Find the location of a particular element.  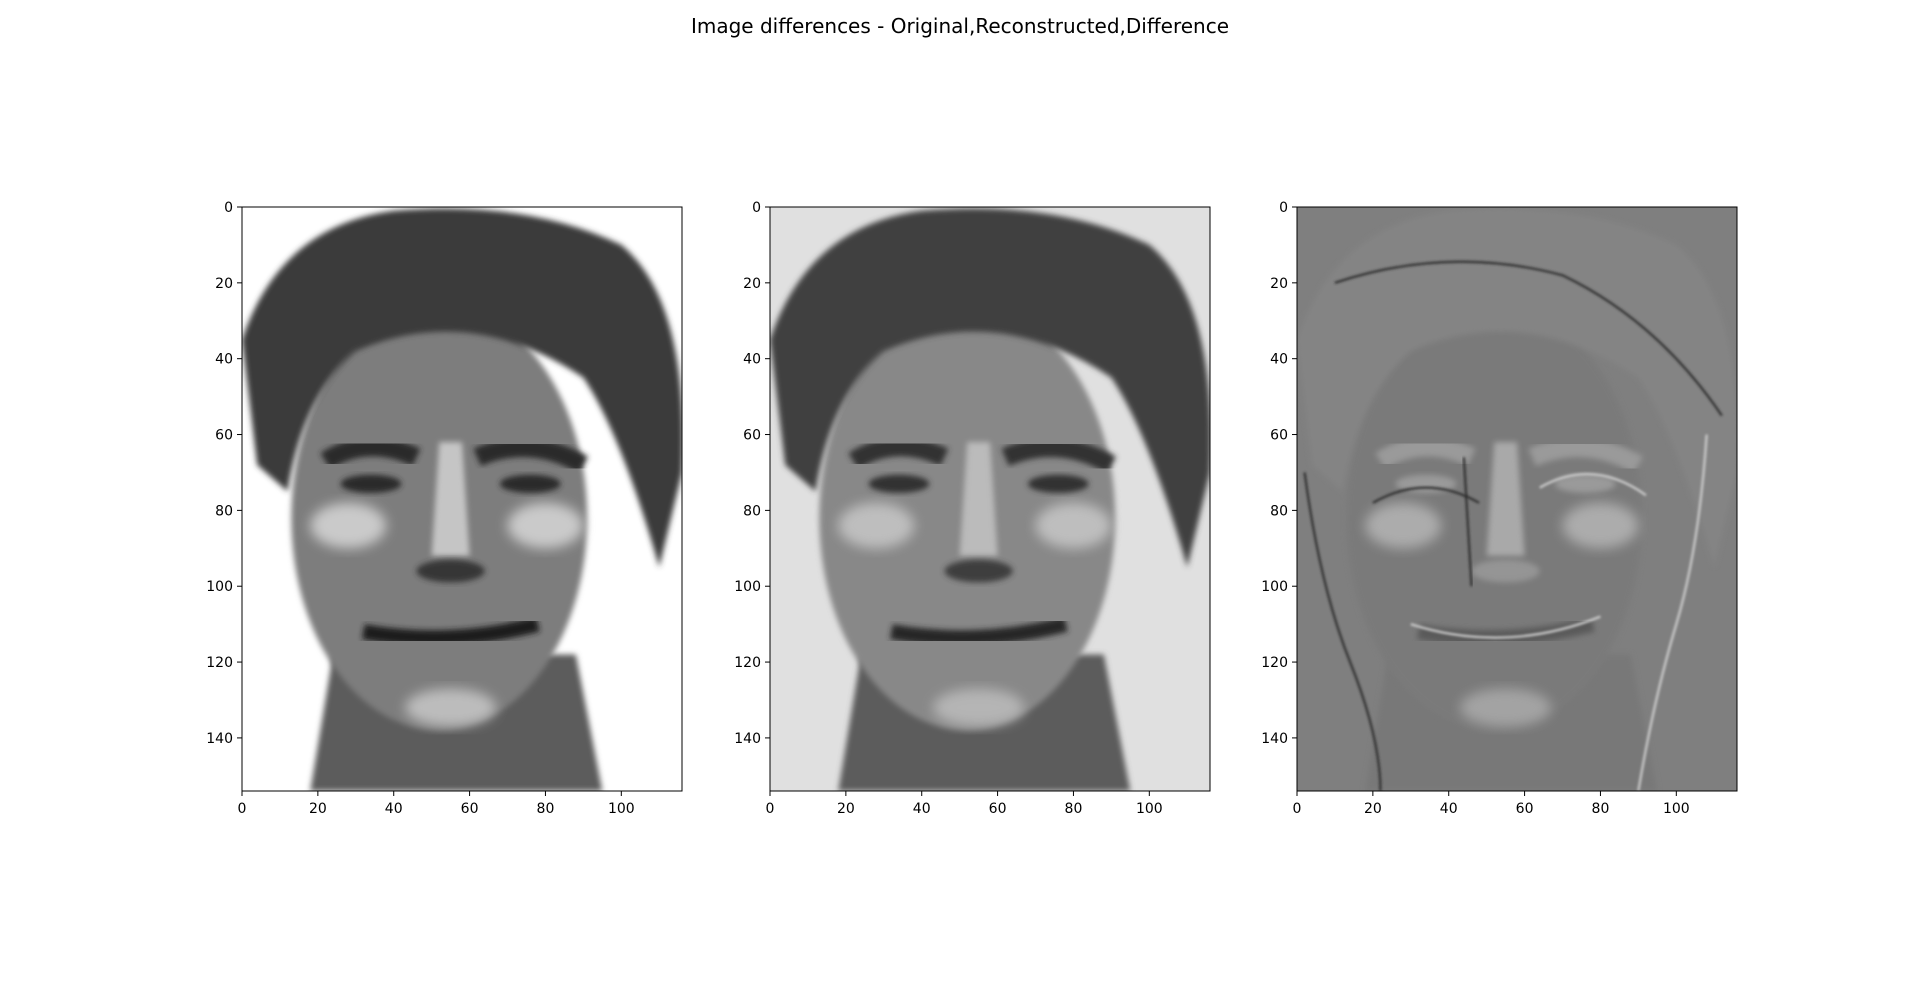

face-image-reconstructed is located at coordinates (990, 499).